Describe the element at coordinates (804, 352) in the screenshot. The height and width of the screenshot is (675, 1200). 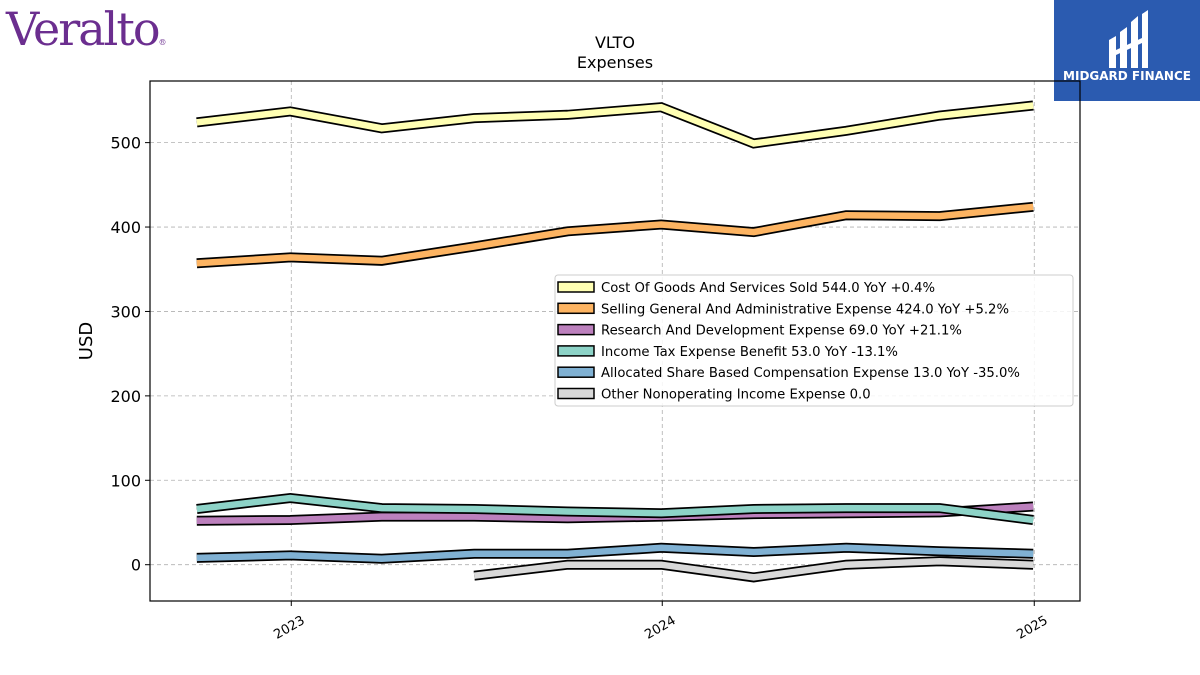
I see `legend-entry-value: 53.0` at that location.